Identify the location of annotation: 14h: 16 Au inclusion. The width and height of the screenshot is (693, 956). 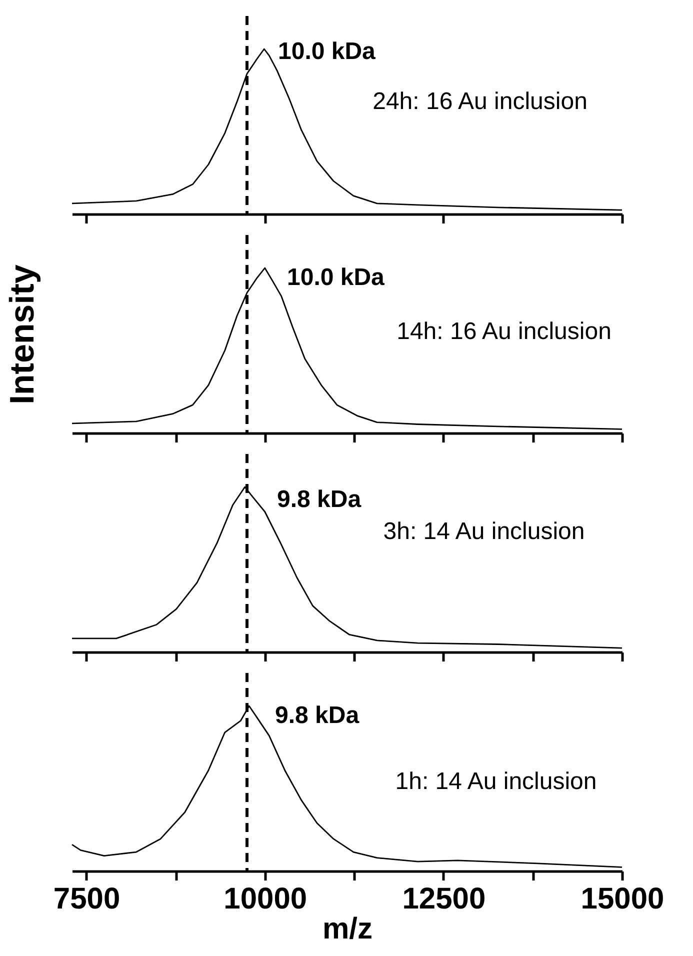
(504, 331).